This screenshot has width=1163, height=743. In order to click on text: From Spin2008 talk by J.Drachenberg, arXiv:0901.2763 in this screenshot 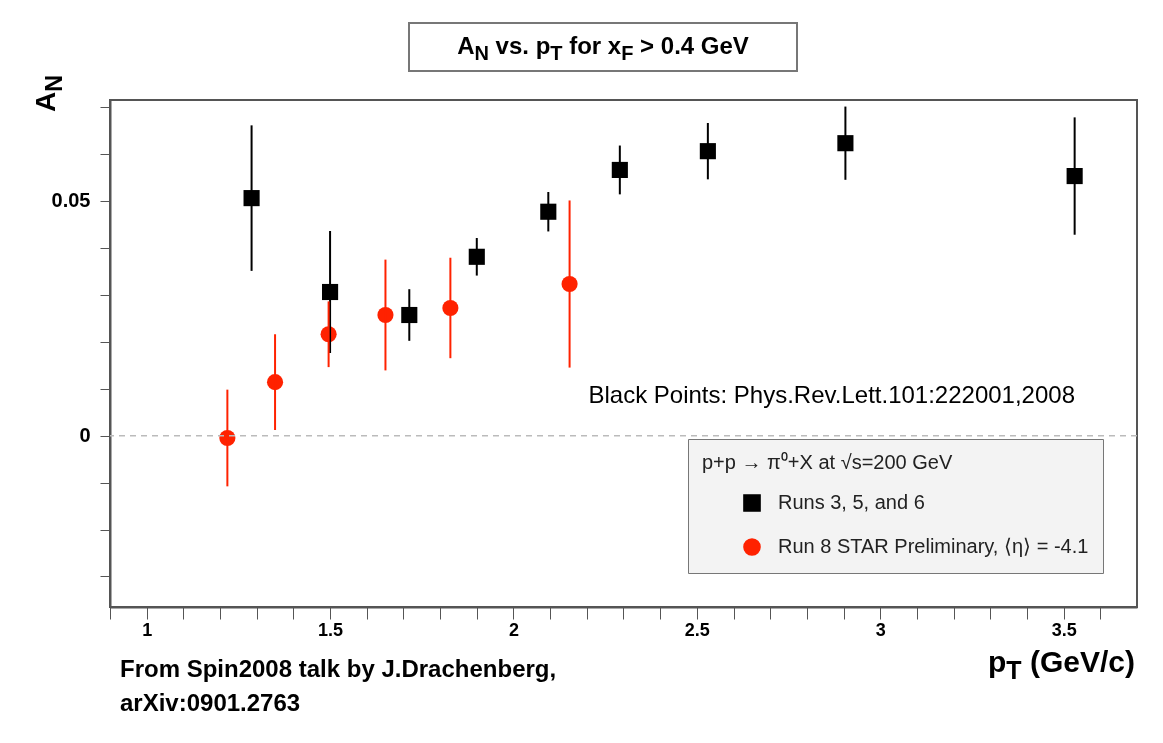, I will do `click(339, 686)`.